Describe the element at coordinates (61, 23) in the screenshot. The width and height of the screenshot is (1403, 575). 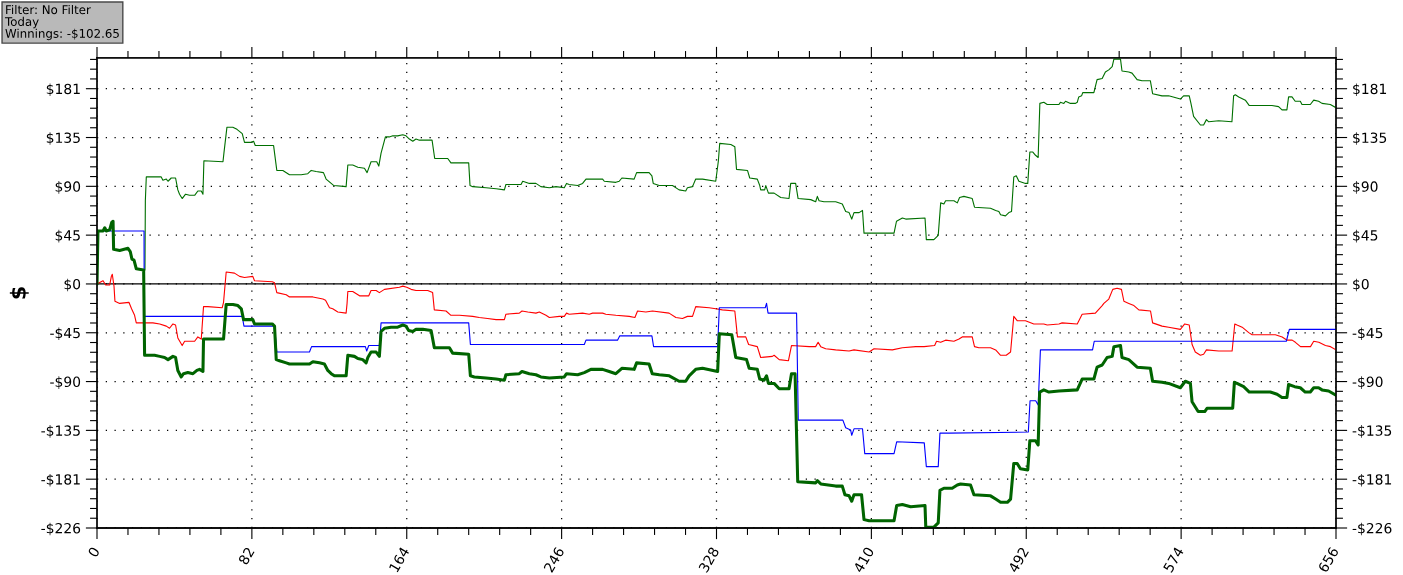
I see `text: Filter: No Filter Today Winnings: -$102.65` at that location.